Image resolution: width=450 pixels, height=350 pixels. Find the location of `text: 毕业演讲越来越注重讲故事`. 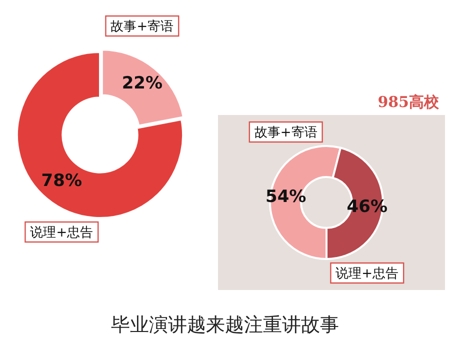

text: 毕业演讲越来越注重讲故事 is located at coordinates (225, 325).